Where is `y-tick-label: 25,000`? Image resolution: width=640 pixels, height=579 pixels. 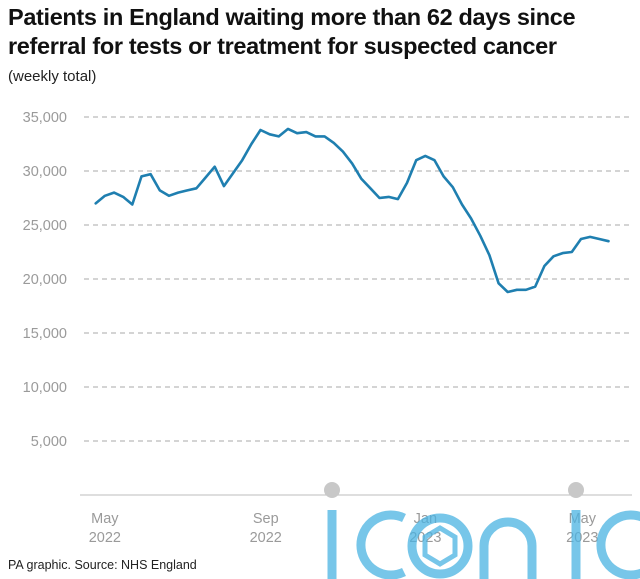 y-tick-label: 25,000 is located at coordinates (45, 226).